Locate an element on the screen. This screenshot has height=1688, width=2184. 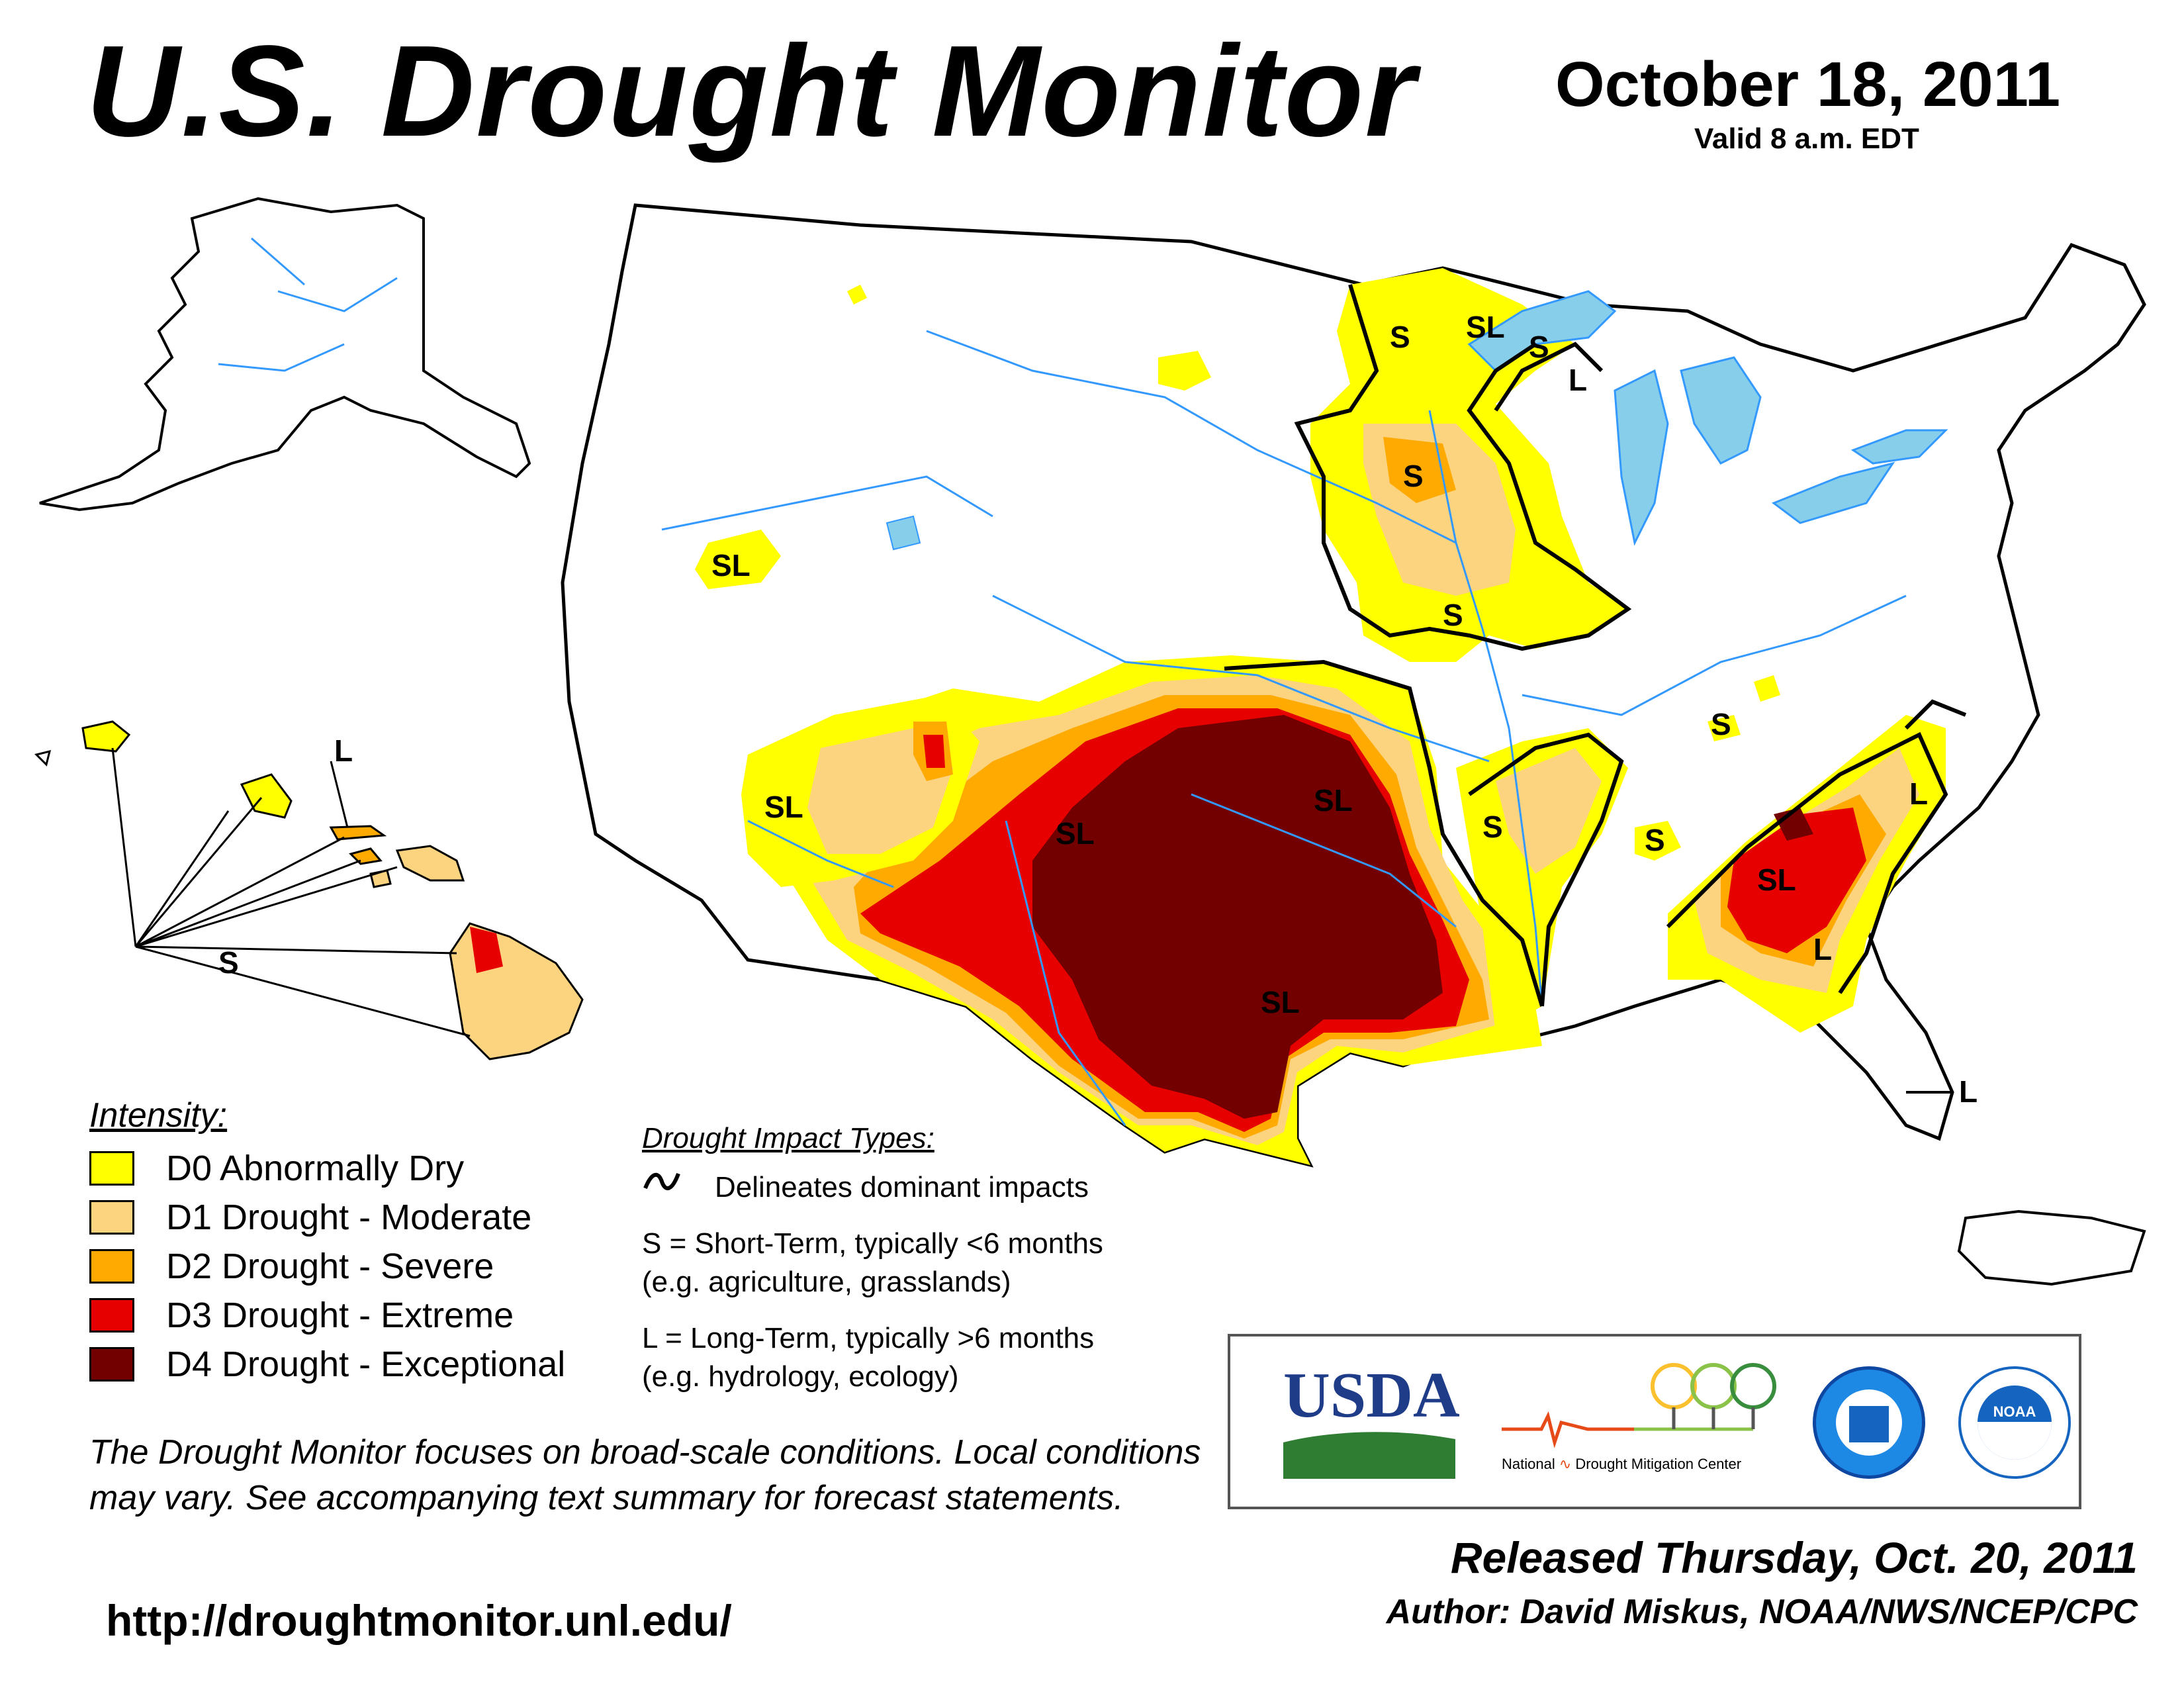
label-virginia: L is located at coordinates (1918, 793).